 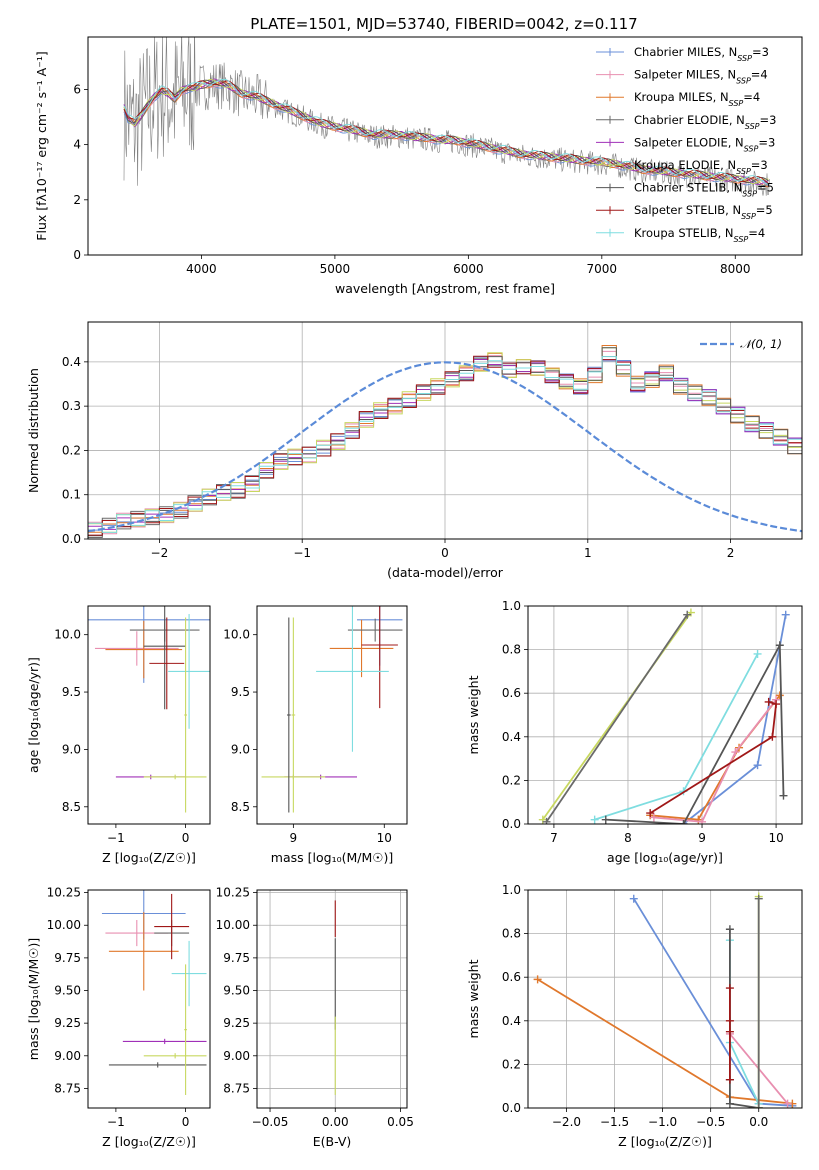 What do you see at coordinates (445, 288) in the screenshot?
I see `x-axis-label: wavelength [Angstrom, rest frame]` at bounding box center [445, 288].